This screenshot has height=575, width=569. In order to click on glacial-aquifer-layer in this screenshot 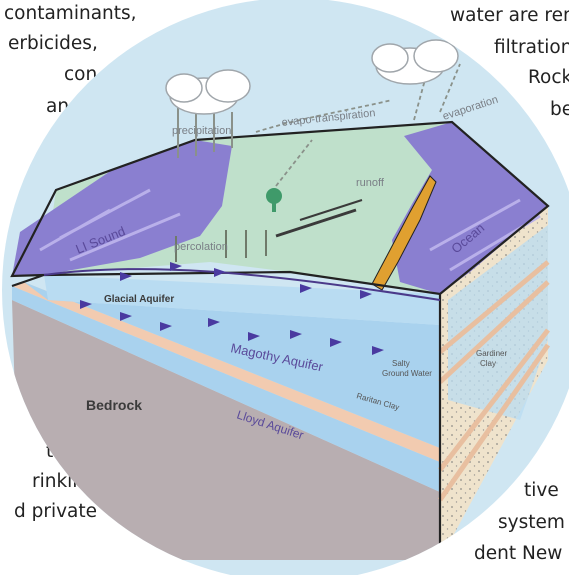, I will do `click(242, 300)`.